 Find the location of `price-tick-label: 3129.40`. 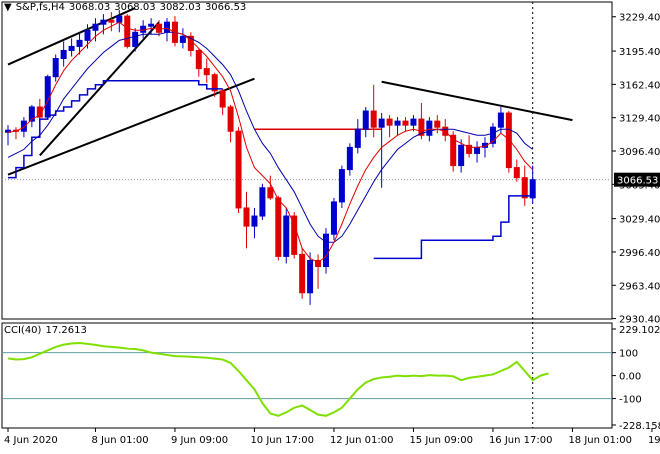

price-tick-label: 3129.40 is located at coordinates (639, 119).